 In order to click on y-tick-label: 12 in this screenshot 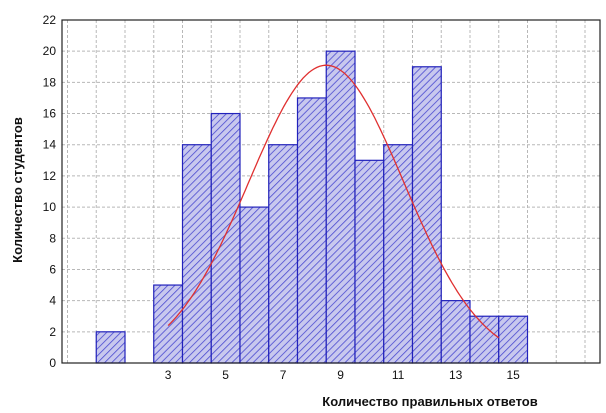, I will do `click(50, 176)`.